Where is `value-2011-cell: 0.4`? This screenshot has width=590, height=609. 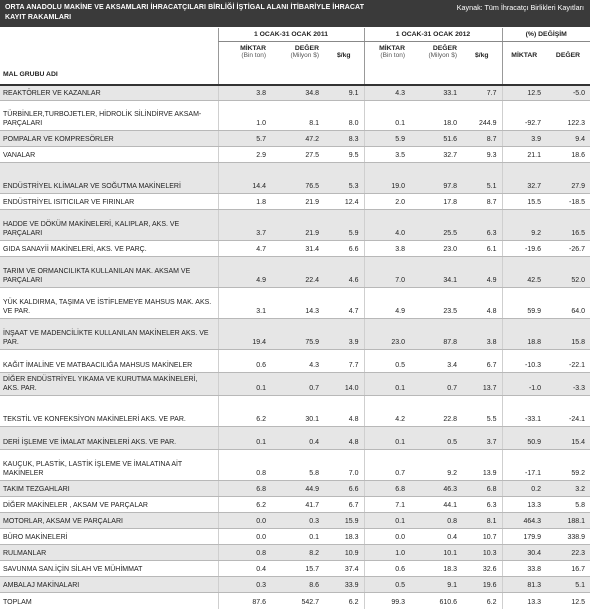
value-2011-cell: 0.4 is located at coordinates (297, 438).